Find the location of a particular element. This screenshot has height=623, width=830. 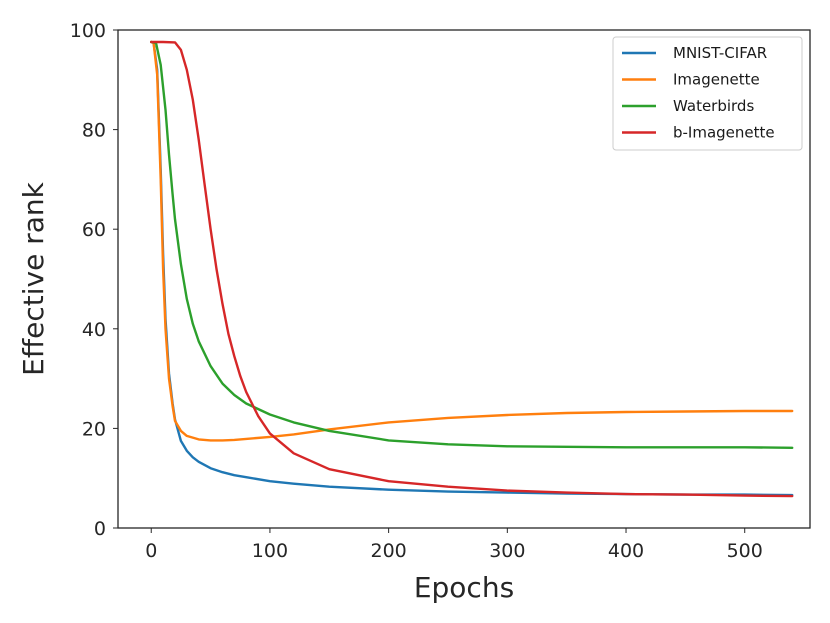

legend-box is located at coordinates (707, 93).